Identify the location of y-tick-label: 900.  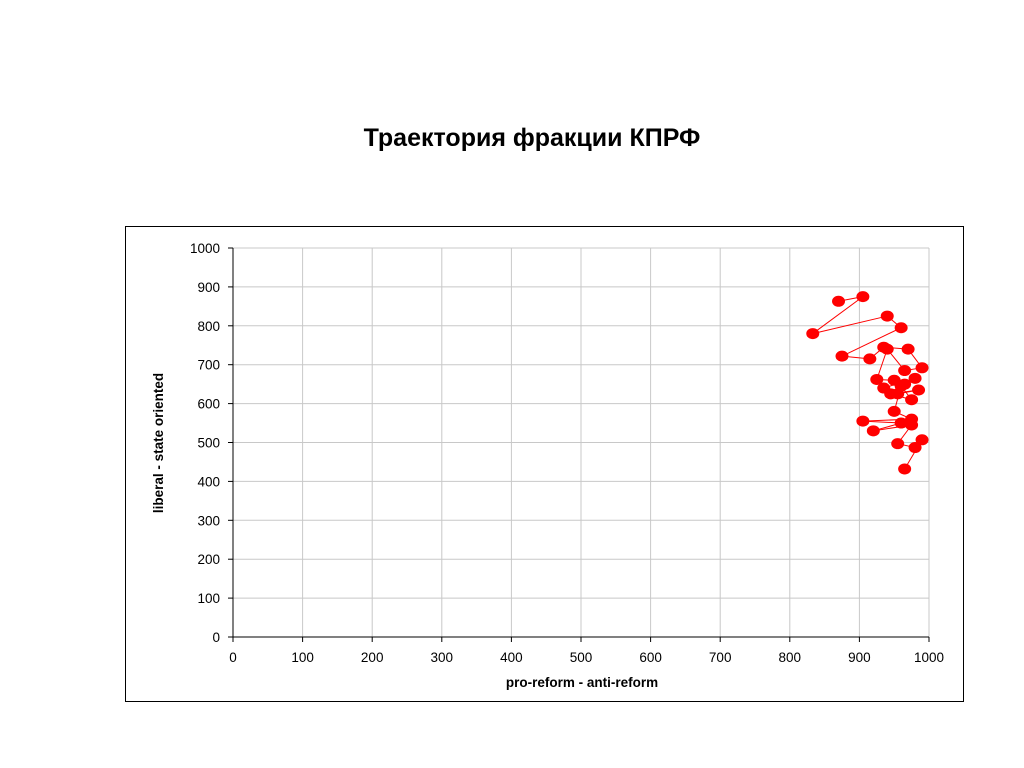
(208, 287).